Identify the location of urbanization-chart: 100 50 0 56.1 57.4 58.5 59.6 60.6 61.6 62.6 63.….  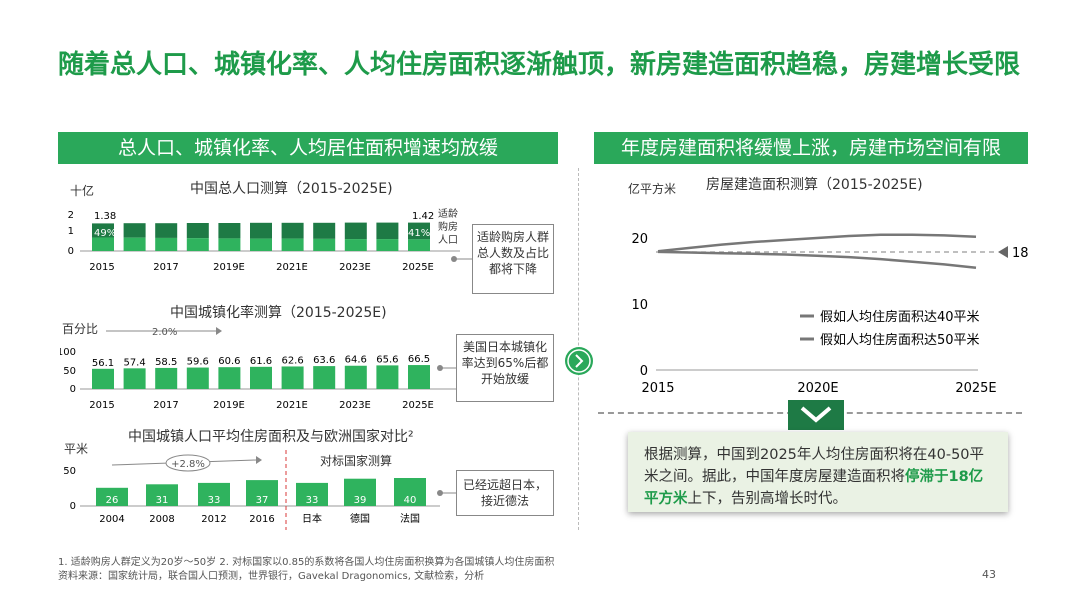
(260, 379).